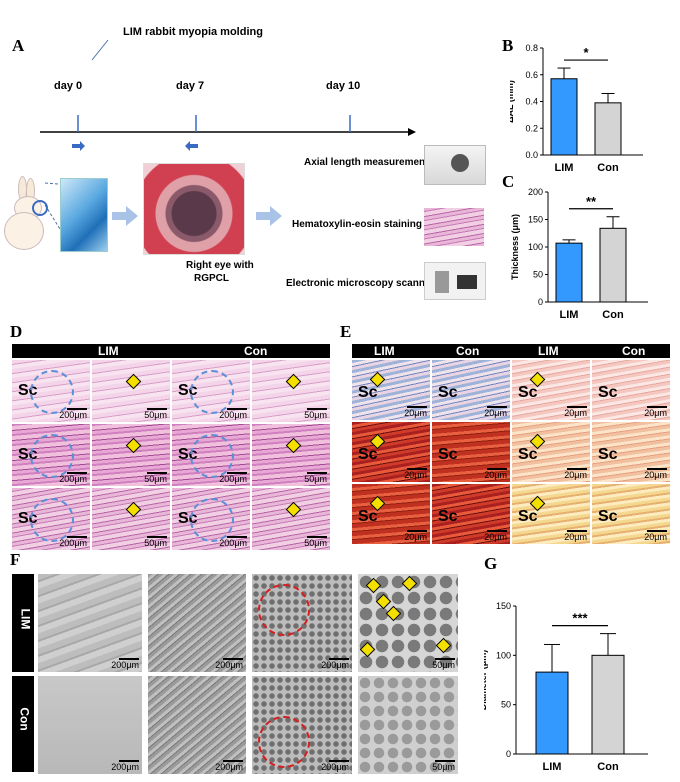 The image size is (680, 782). What do you see at coordinates (512, 101) in the screenshot?
I see `y-axis-label: ΔAL (mm)` at bounding box center [512, 101].